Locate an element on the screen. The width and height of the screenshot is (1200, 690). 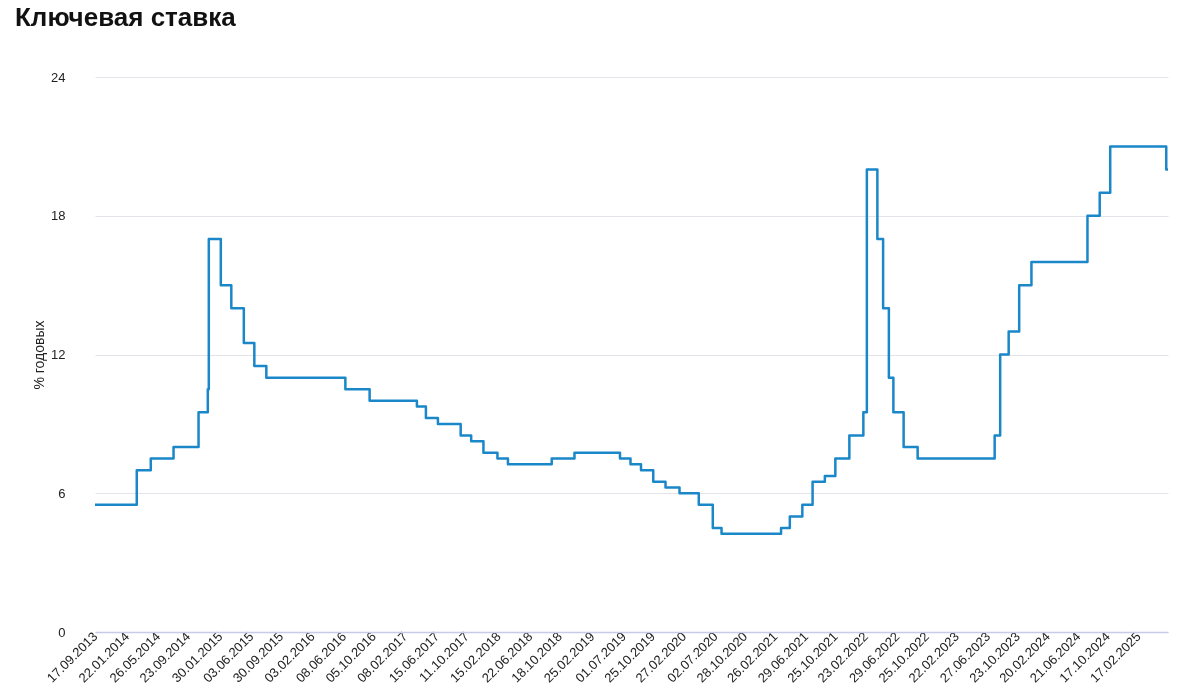
y-tick-label: 18 is located at coordinates (58, 216).